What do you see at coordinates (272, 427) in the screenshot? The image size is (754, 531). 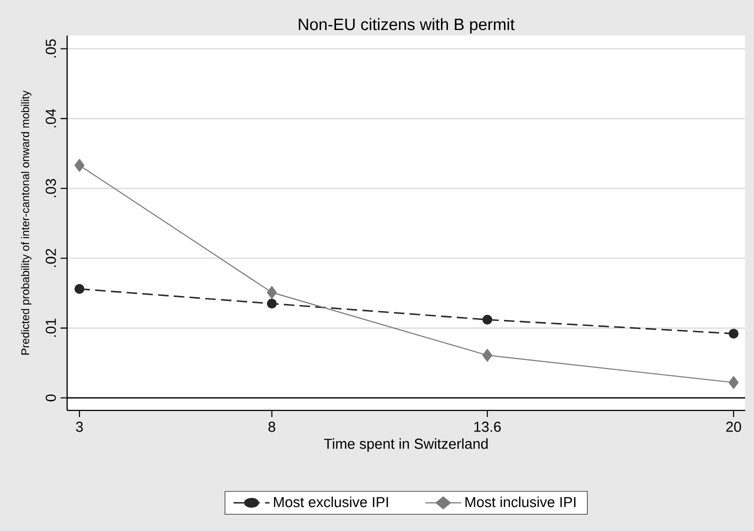 I see `x-tick-label: 8` at bounding box center [272, 427].